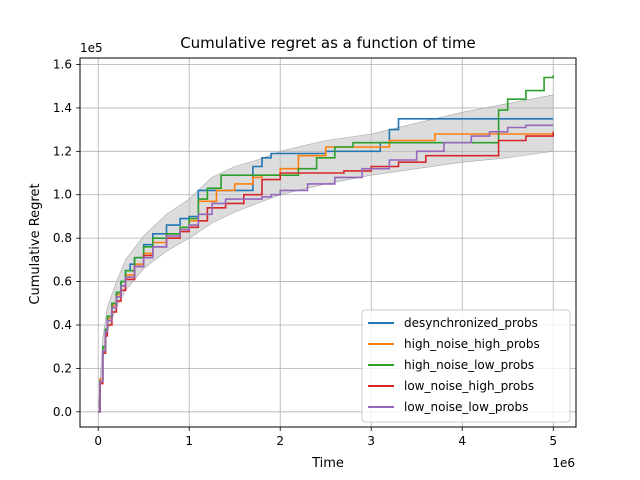 Image resolution: width=640 pixels, height=480 pixels. Describe the element at coordinates (62, 325) in the screenshot. I see `y-tick-label-2: 0.4` at that location.